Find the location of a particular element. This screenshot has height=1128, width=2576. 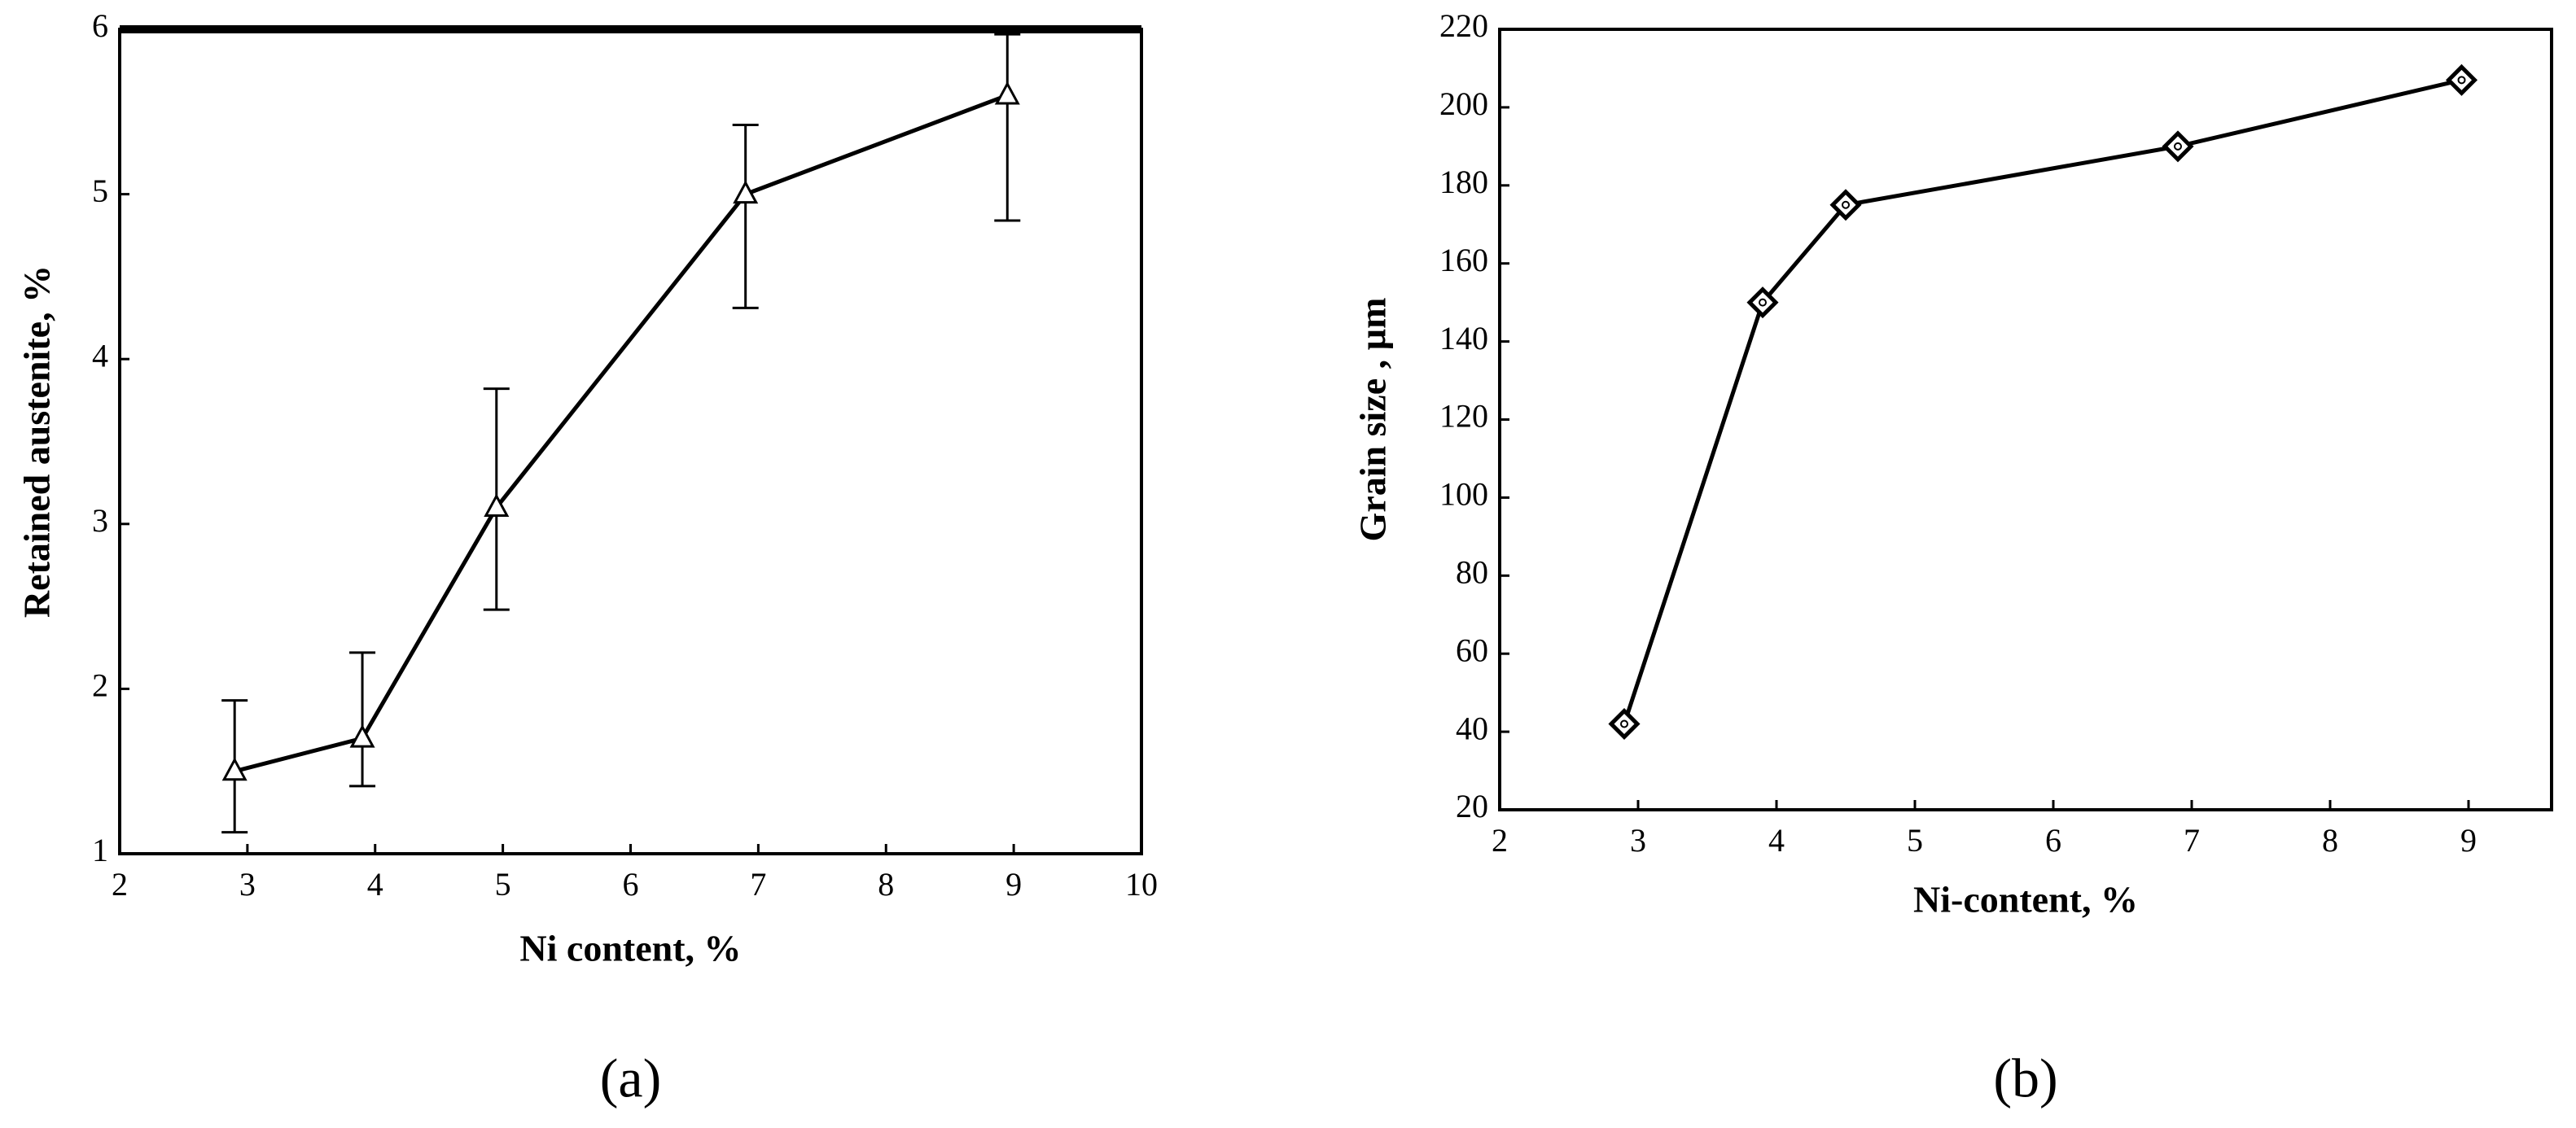

y-axis-title: Grain size , µm is located at coordinates (1373, 420).